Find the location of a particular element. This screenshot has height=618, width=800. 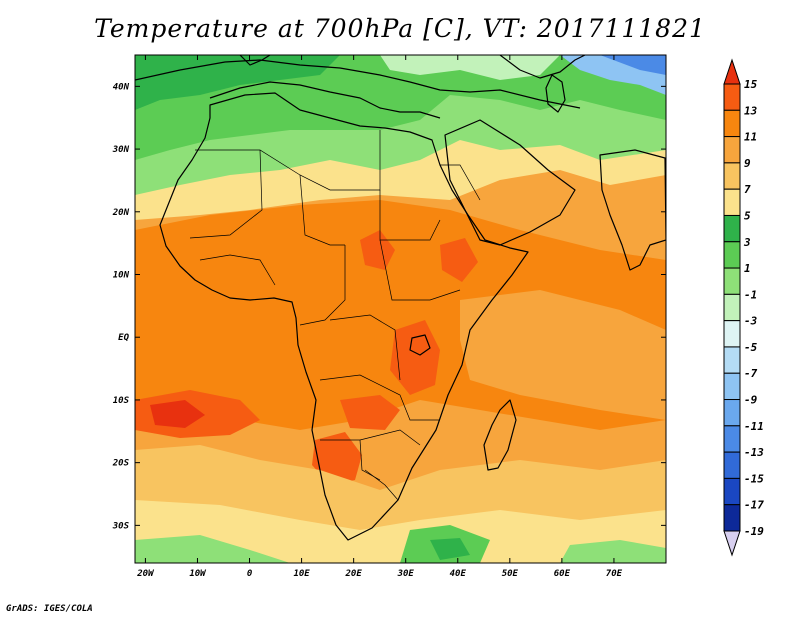

lat-label: EQ is located at coordinates (123, 338).